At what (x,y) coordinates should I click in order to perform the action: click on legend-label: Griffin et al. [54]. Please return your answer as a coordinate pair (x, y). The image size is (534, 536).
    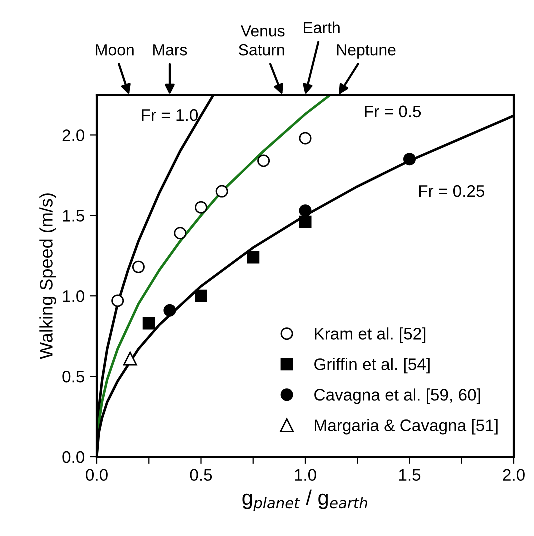
    Looking at the image, I should click on (372, 366).